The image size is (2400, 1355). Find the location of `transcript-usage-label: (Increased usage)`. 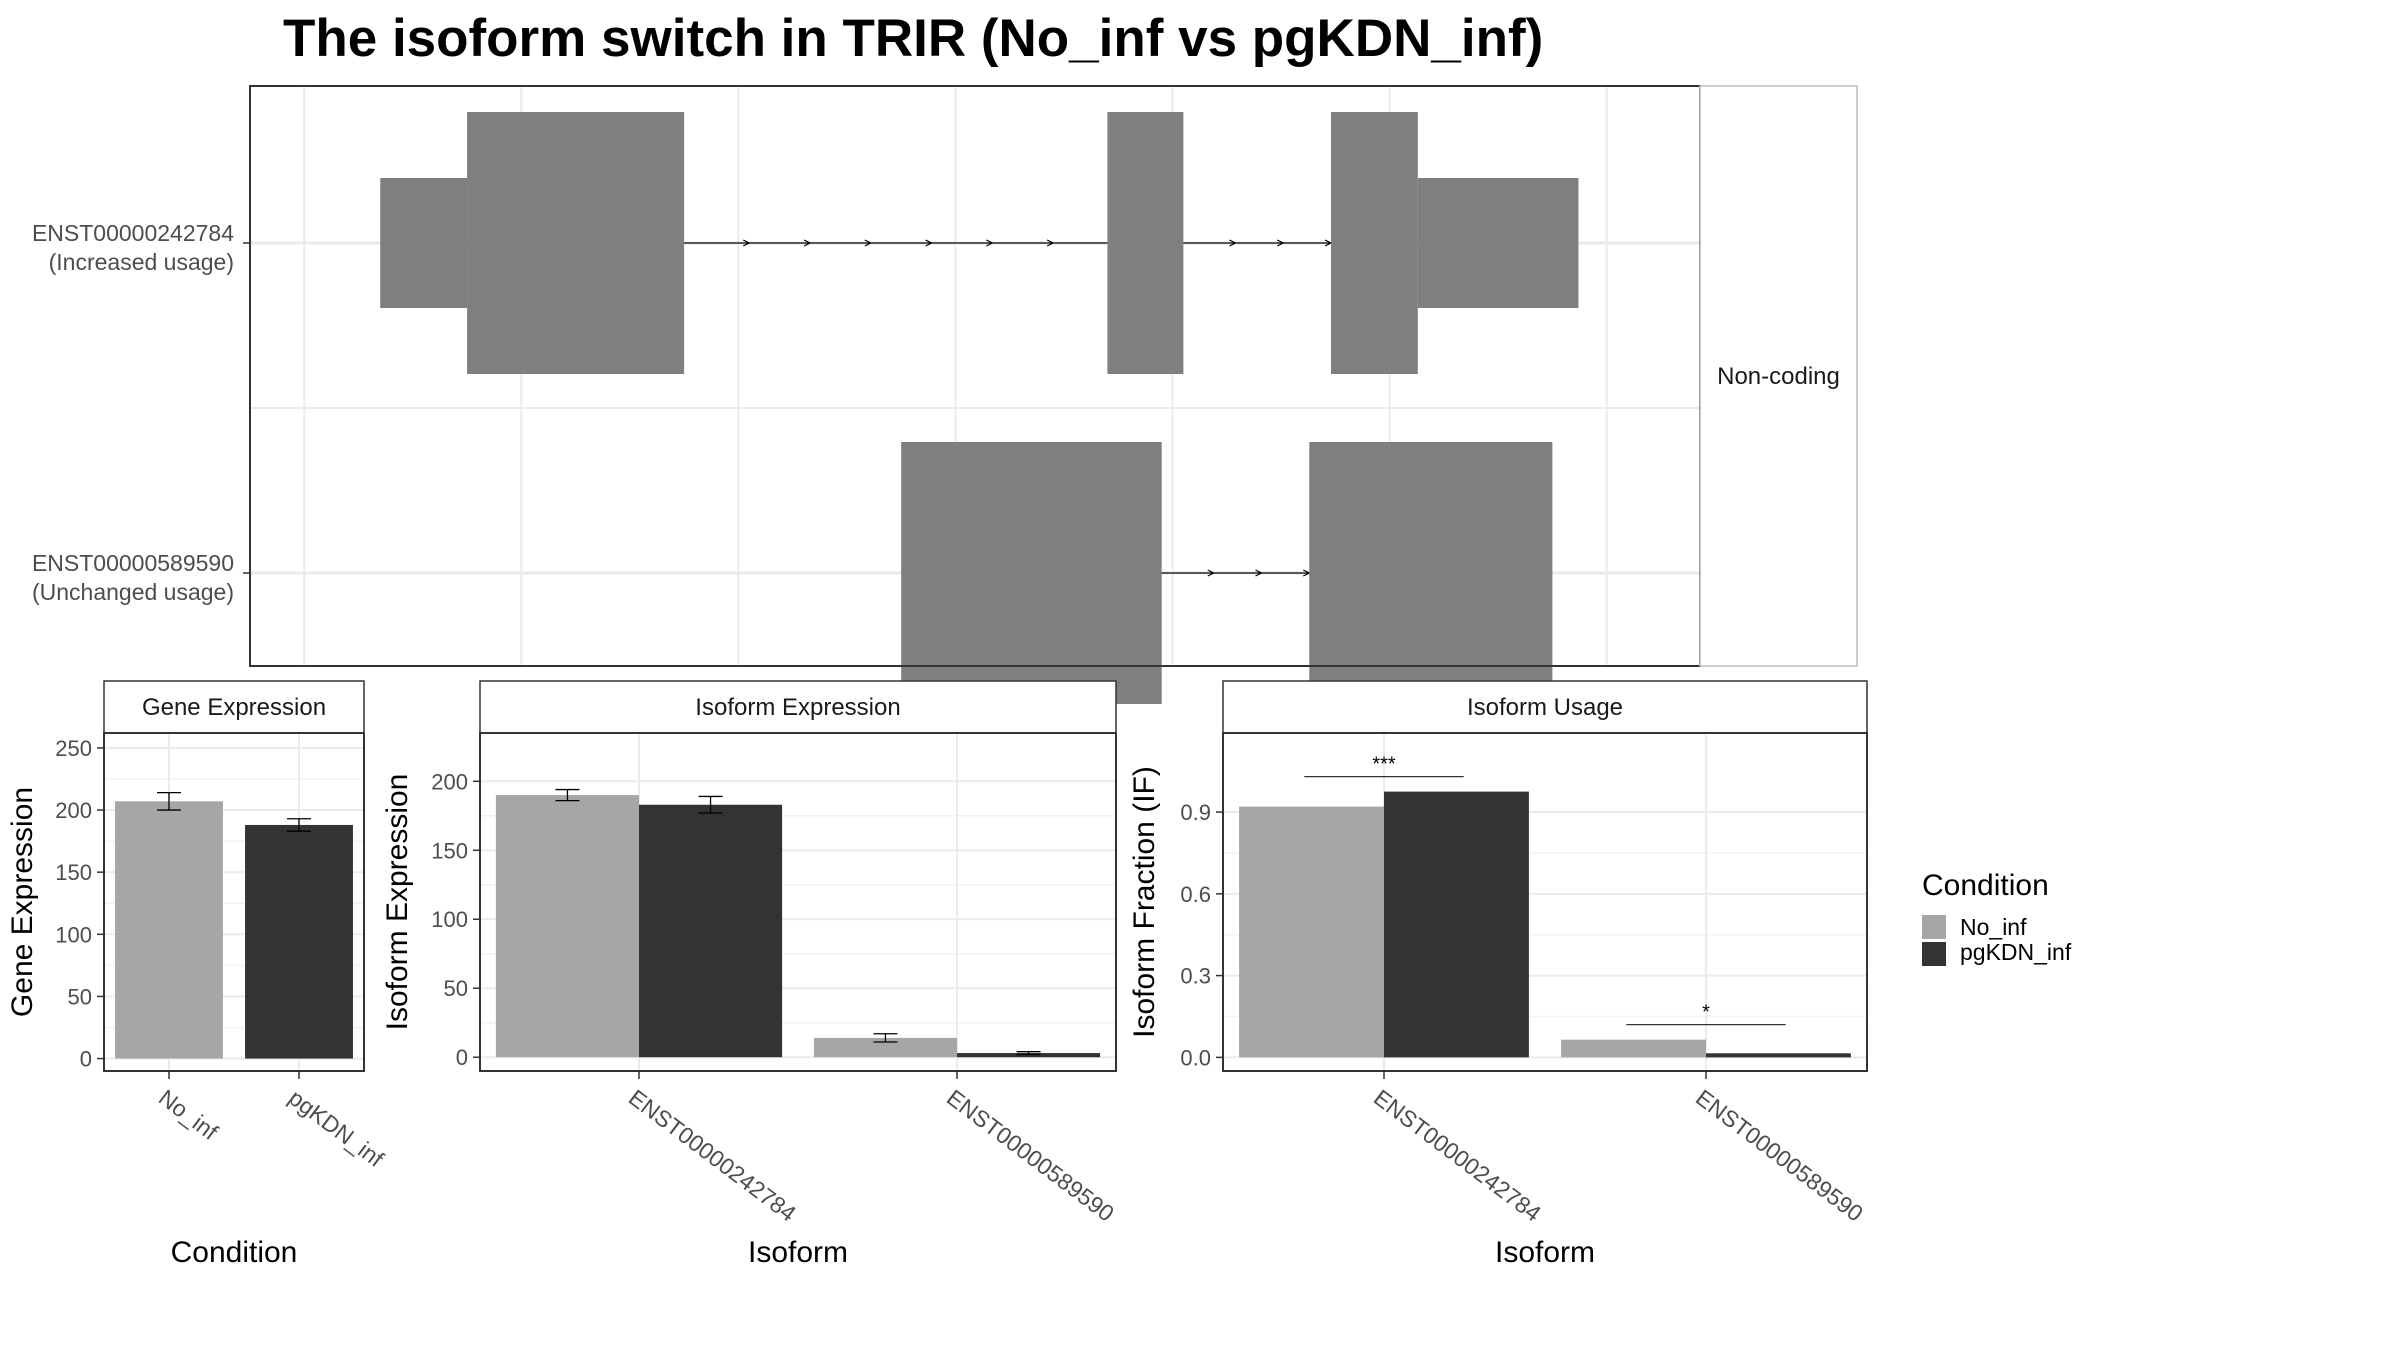

transcript-usage-label: (Increased usage) is located at coordinates (141, 262).